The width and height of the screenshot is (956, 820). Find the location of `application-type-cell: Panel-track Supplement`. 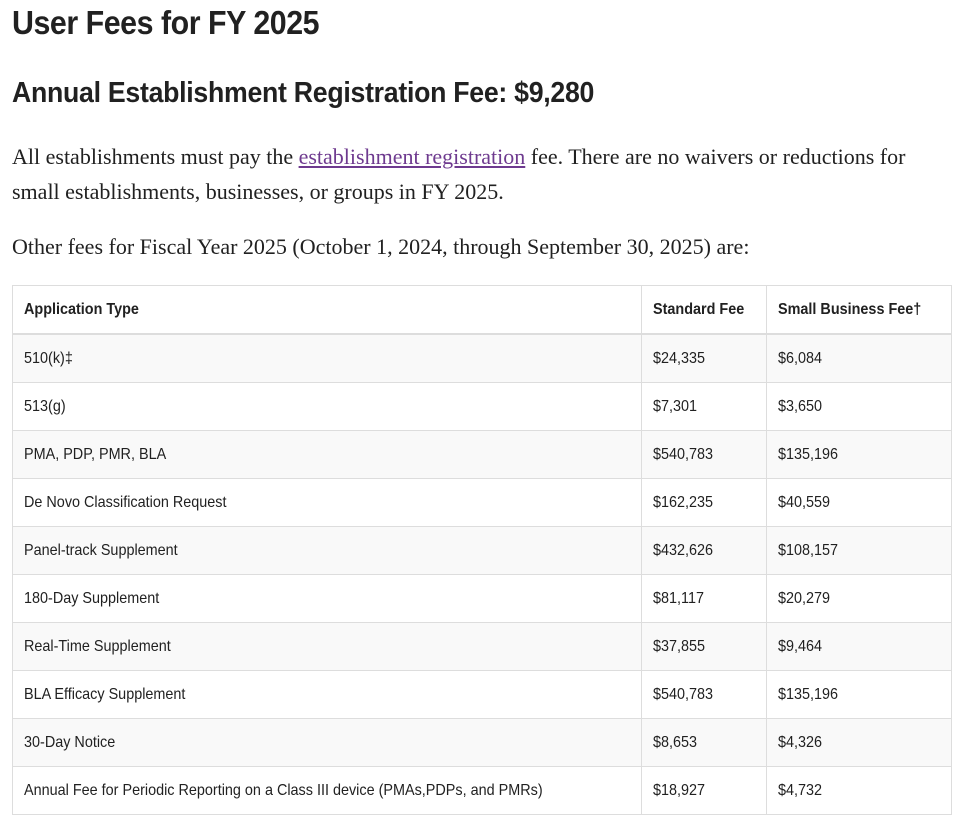

application-type-cell: Panel-track Supplement is located at coordinates (327, 550).